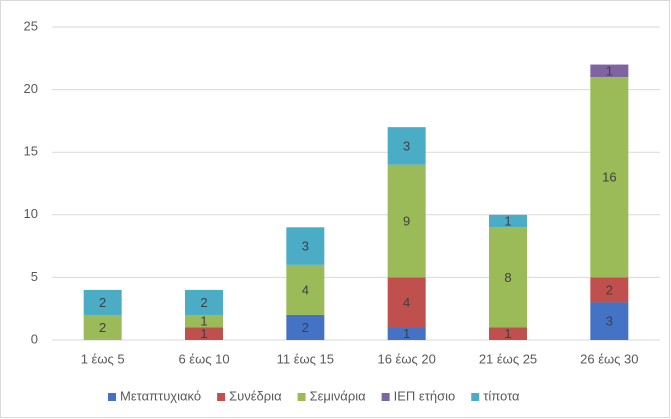  I want to click on x-tick-label: 1 έως 5, so click(103, 358).